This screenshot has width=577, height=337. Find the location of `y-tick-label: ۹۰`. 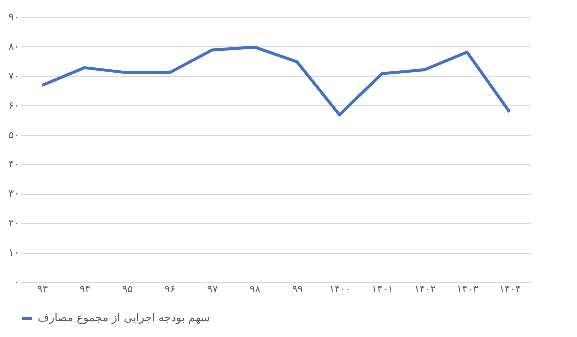

y-tick-label: ۹۰ is located at coordinates (14, 18).